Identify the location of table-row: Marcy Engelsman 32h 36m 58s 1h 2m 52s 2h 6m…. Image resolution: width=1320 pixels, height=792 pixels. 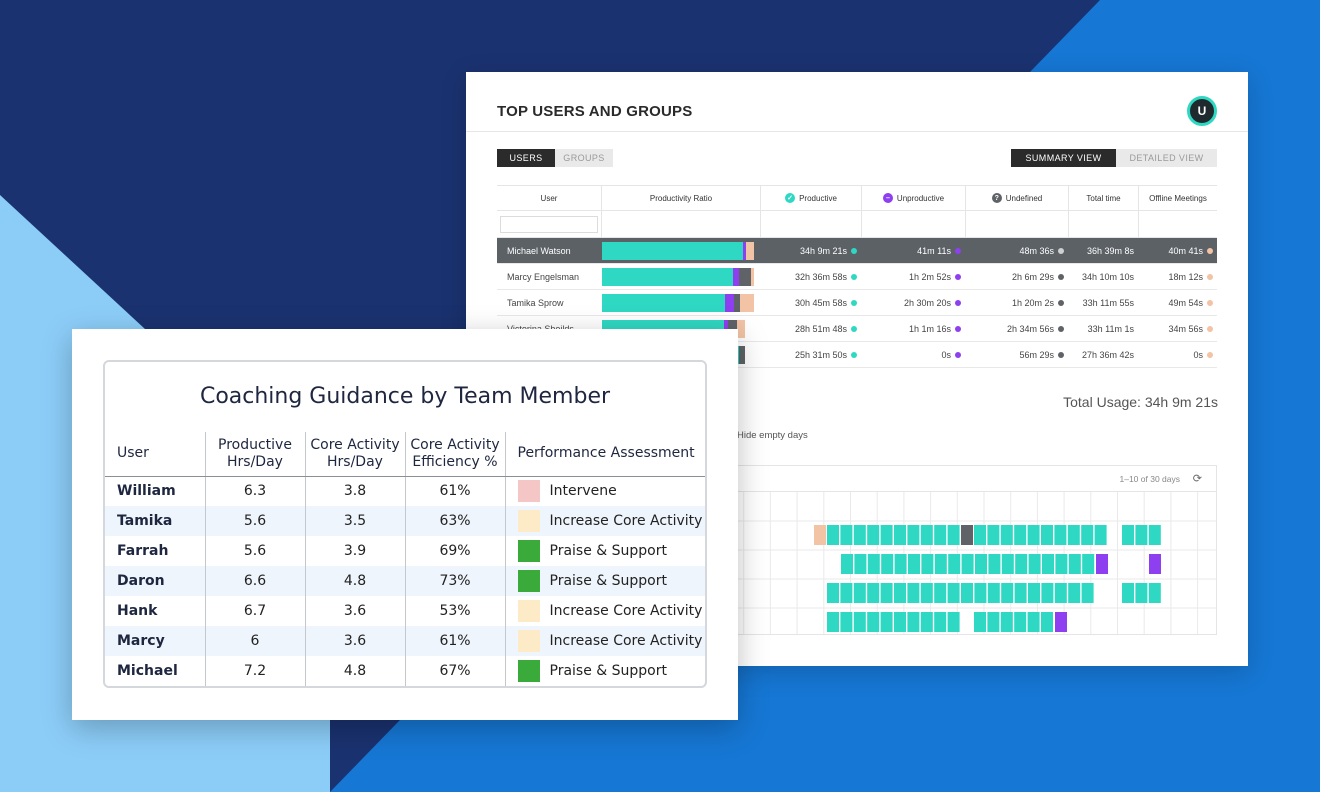
(857, 277).